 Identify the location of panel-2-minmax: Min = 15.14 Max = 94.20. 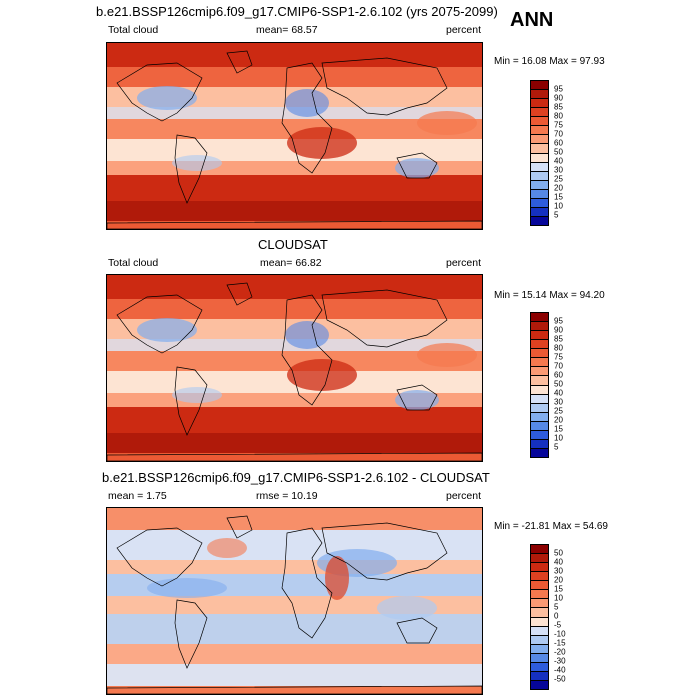
(549, 295).